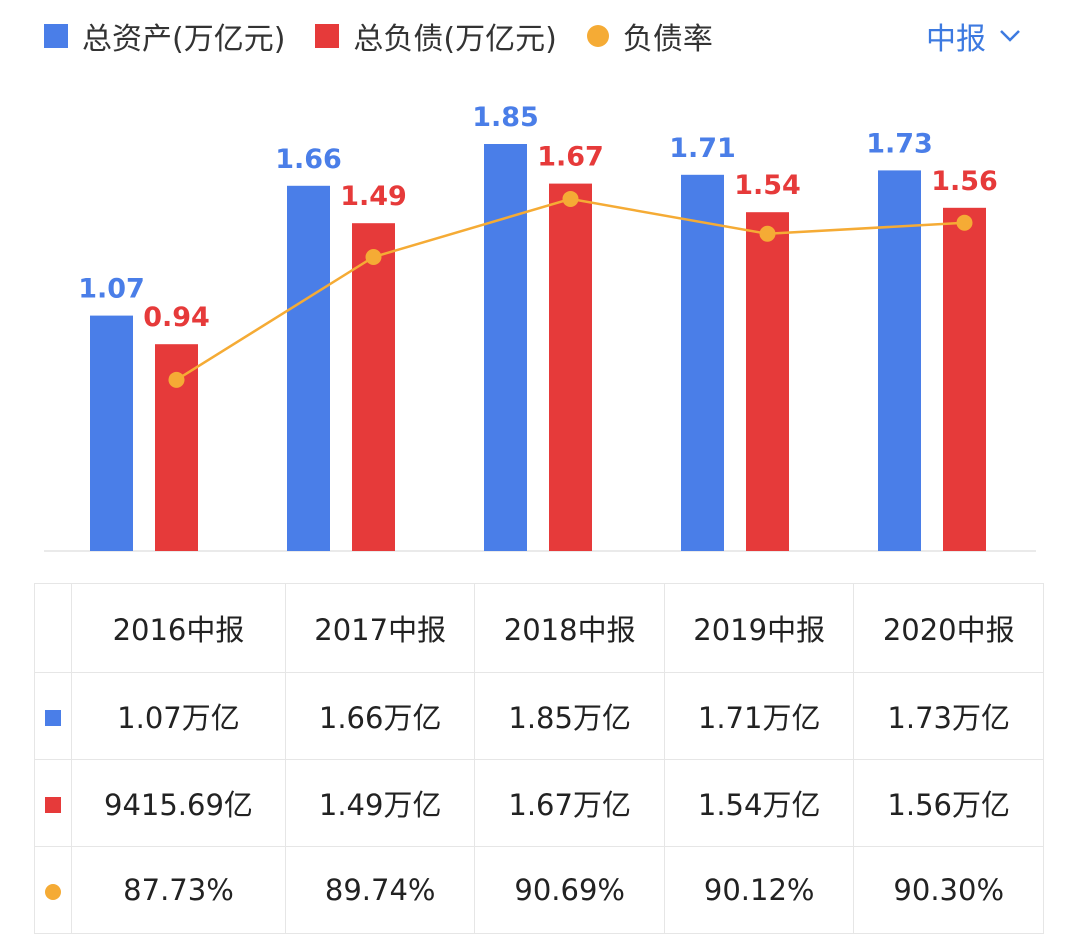 The image size is (1080, 947). I want to click on period-selector-label: 中报, so click(956, 39).